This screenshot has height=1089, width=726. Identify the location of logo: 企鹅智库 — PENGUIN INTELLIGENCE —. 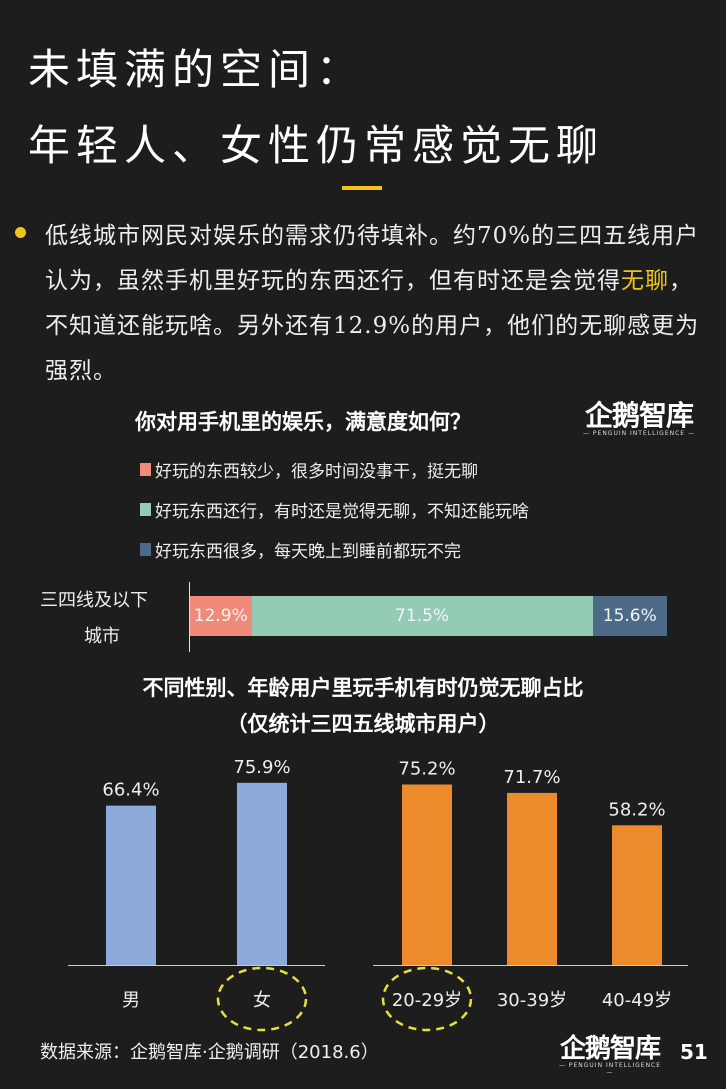
(639, 418).